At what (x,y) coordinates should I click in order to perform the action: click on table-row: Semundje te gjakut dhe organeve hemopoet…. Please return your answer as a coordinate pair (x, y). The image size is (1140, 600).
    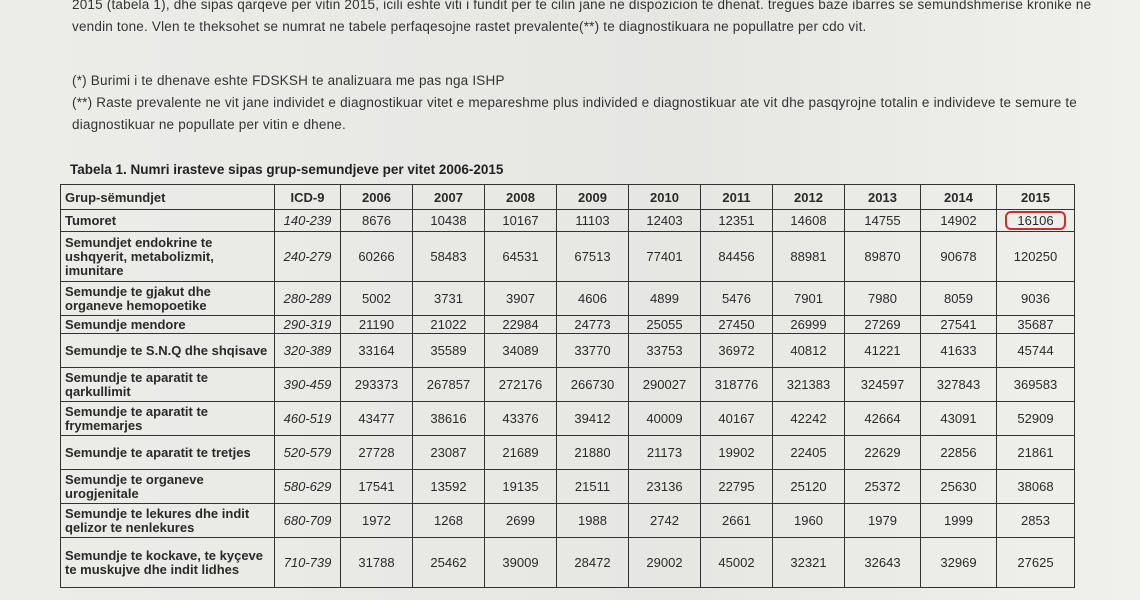
    Looking at the image, I should click on (567, 298).